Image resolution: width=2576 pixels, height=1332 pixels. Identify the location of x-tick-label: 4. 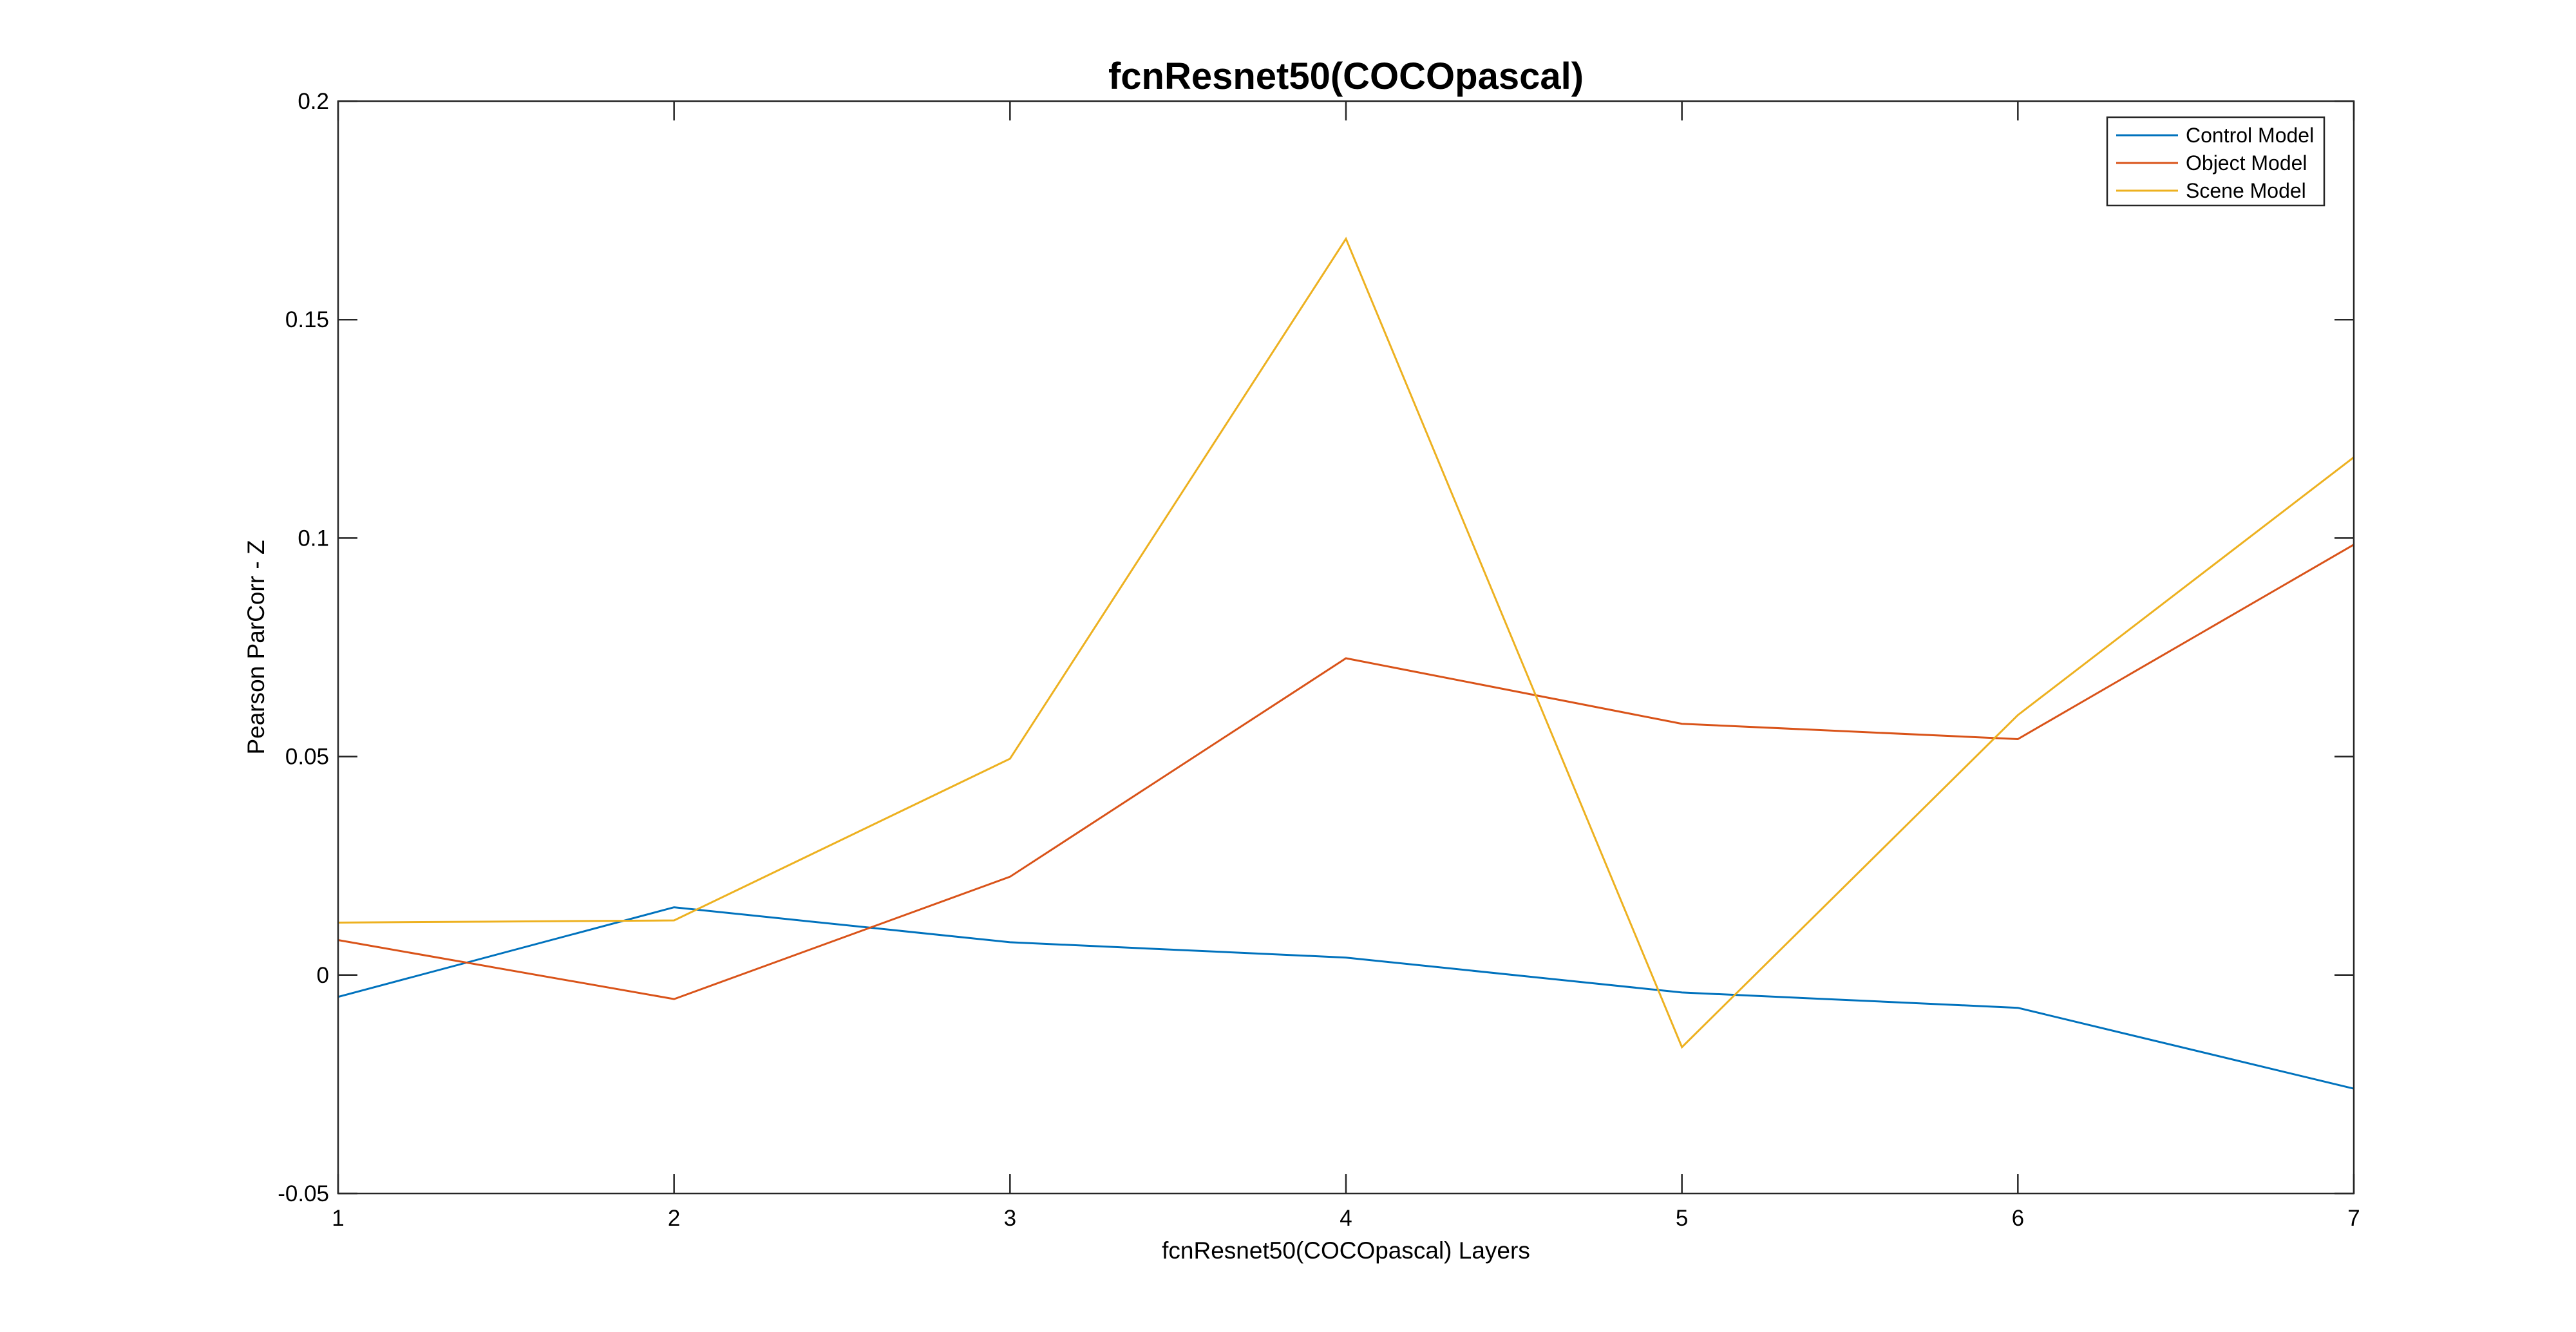
(1346, 1218).